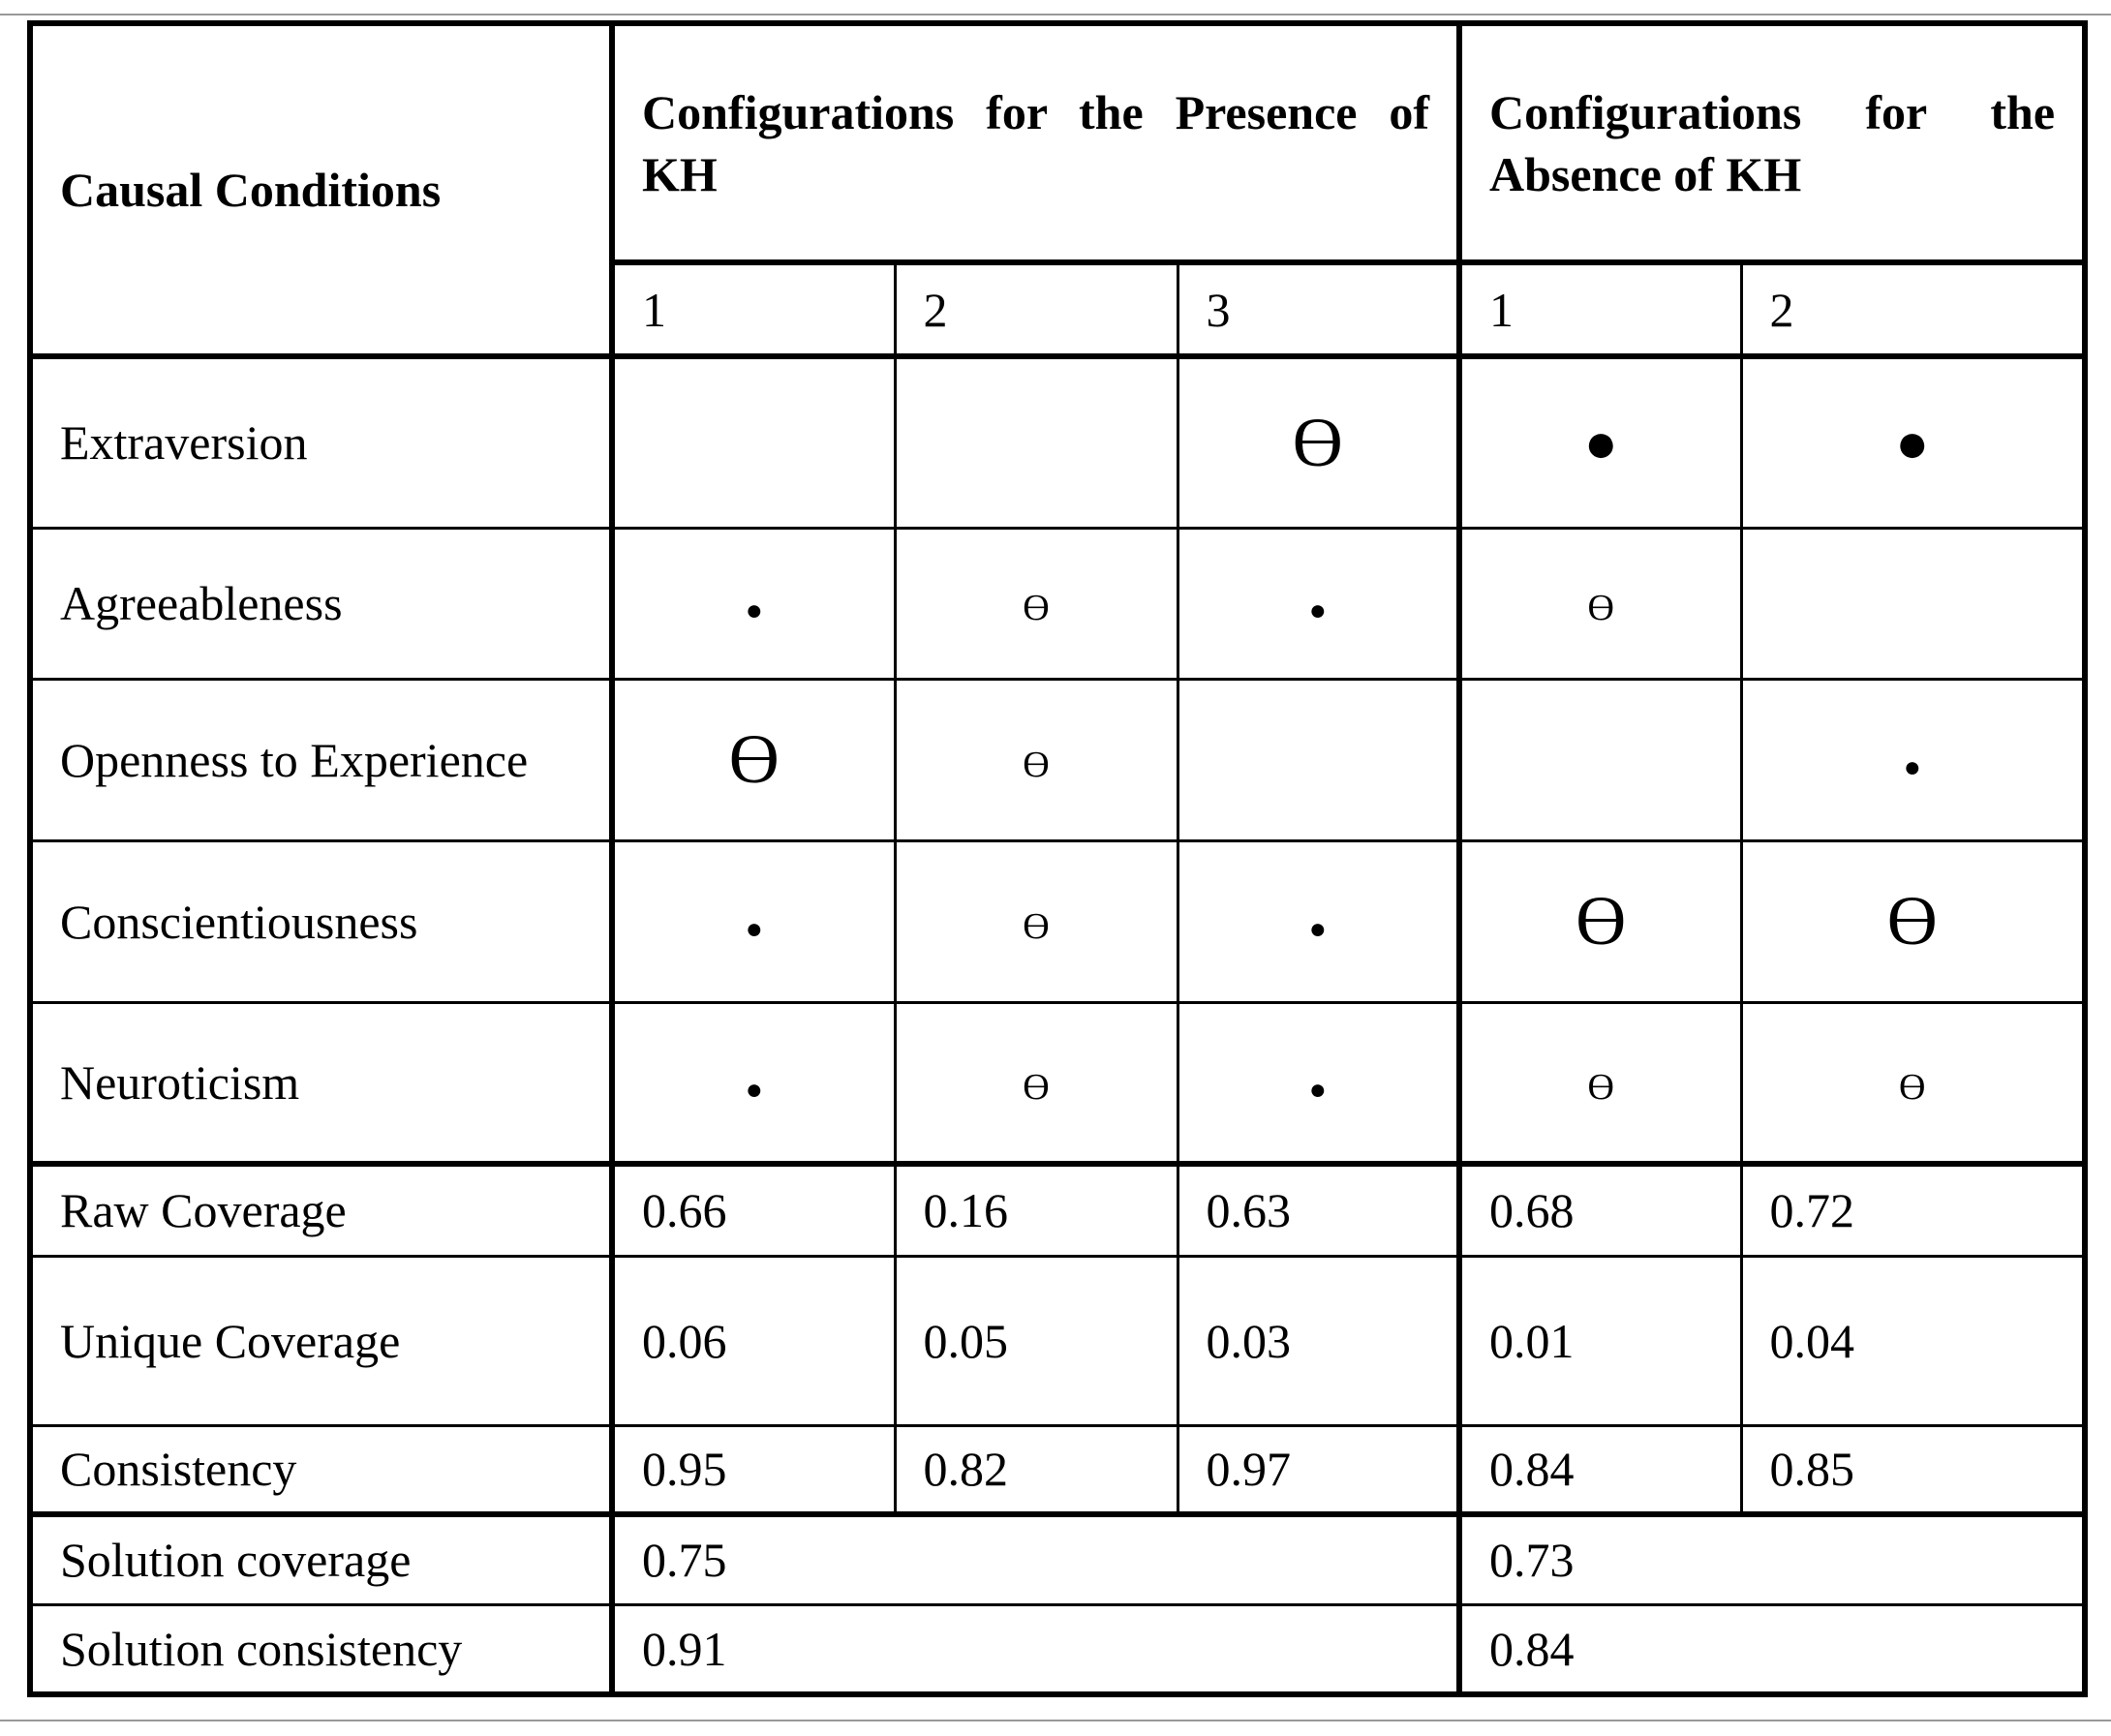 This screenshot has height=1736, width=2111. I want to click on top-rule, so click(1055, 14).